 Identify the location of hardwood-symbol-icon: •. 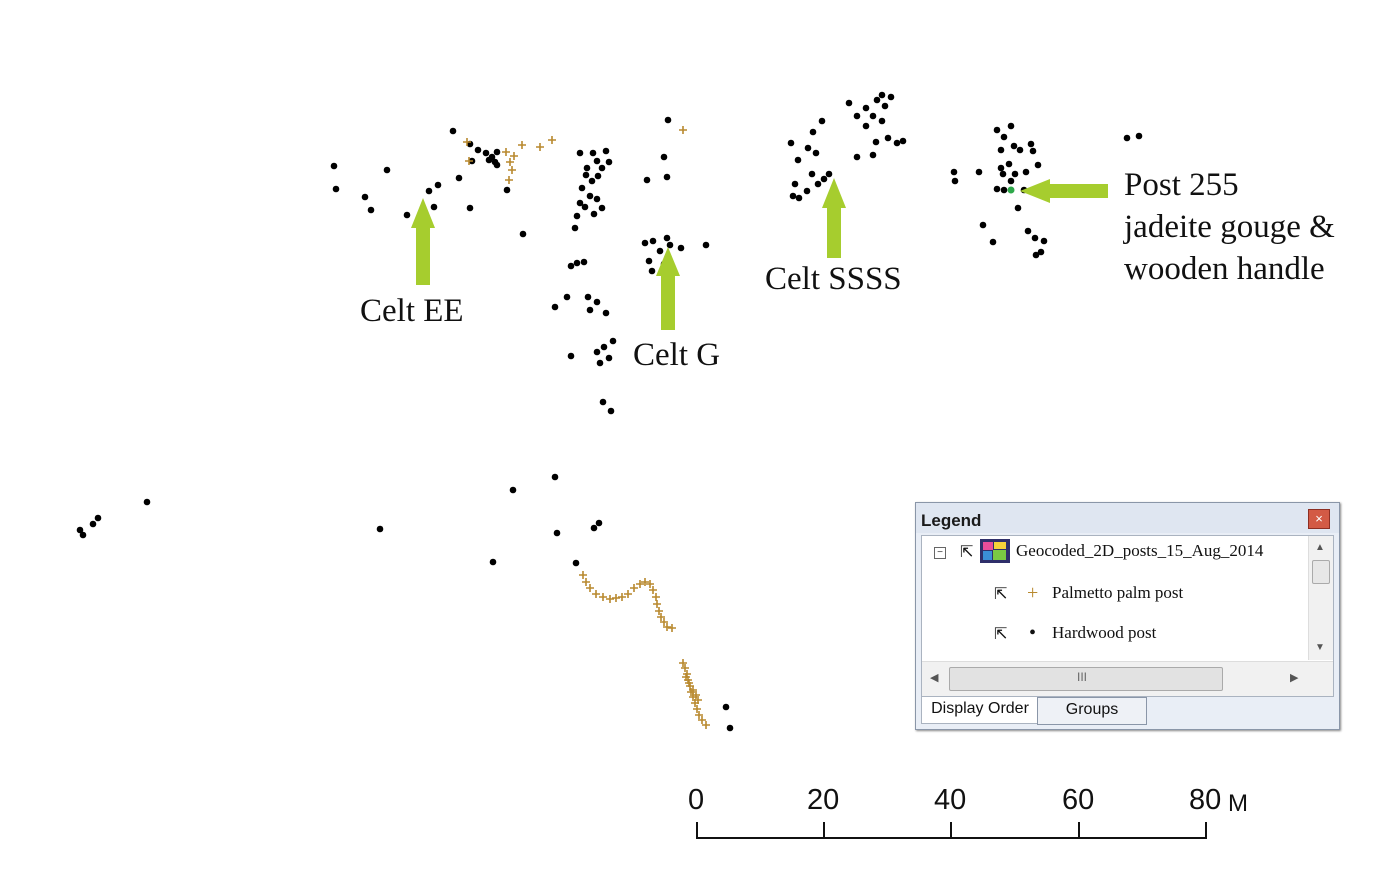
(1033, 633).